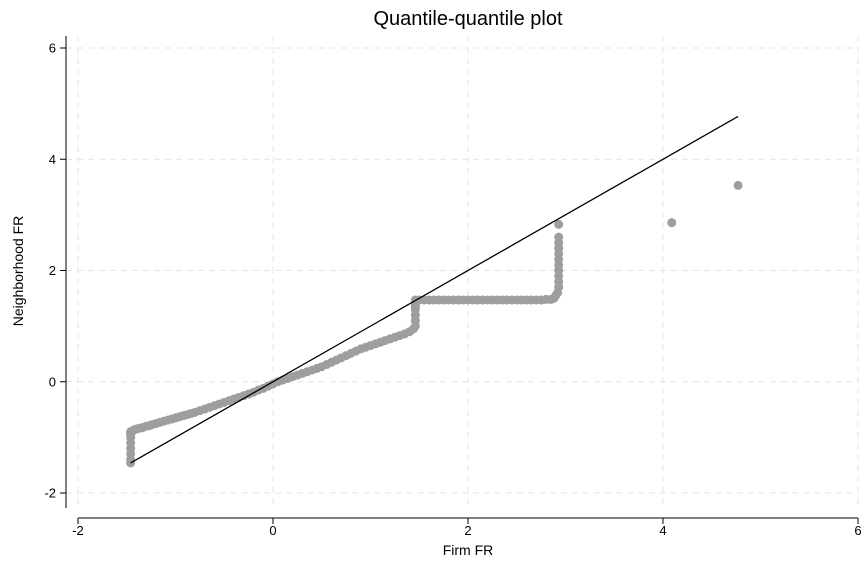 The image size is (864, 562). I want to click on x-axis-label: Firm FR, so click(468, 550).